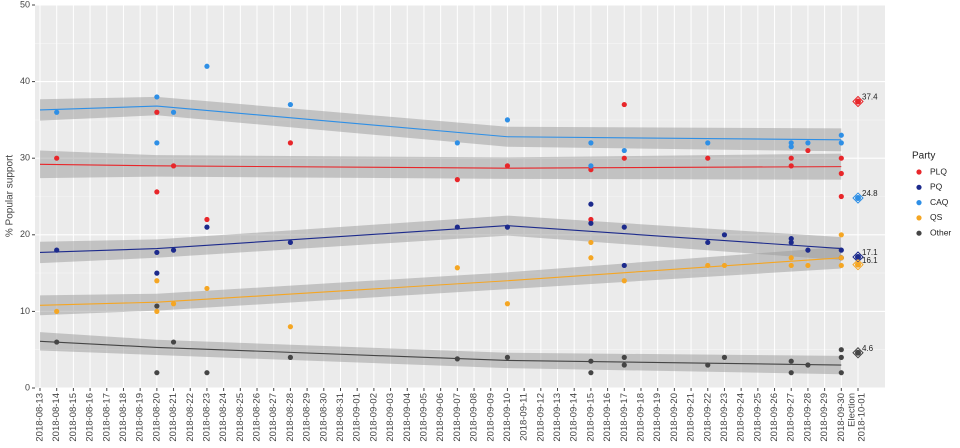  Describe the element at coordinates (307, 417) in the screenshot. I see `x-tick-label: 2018-08-29` at that location.